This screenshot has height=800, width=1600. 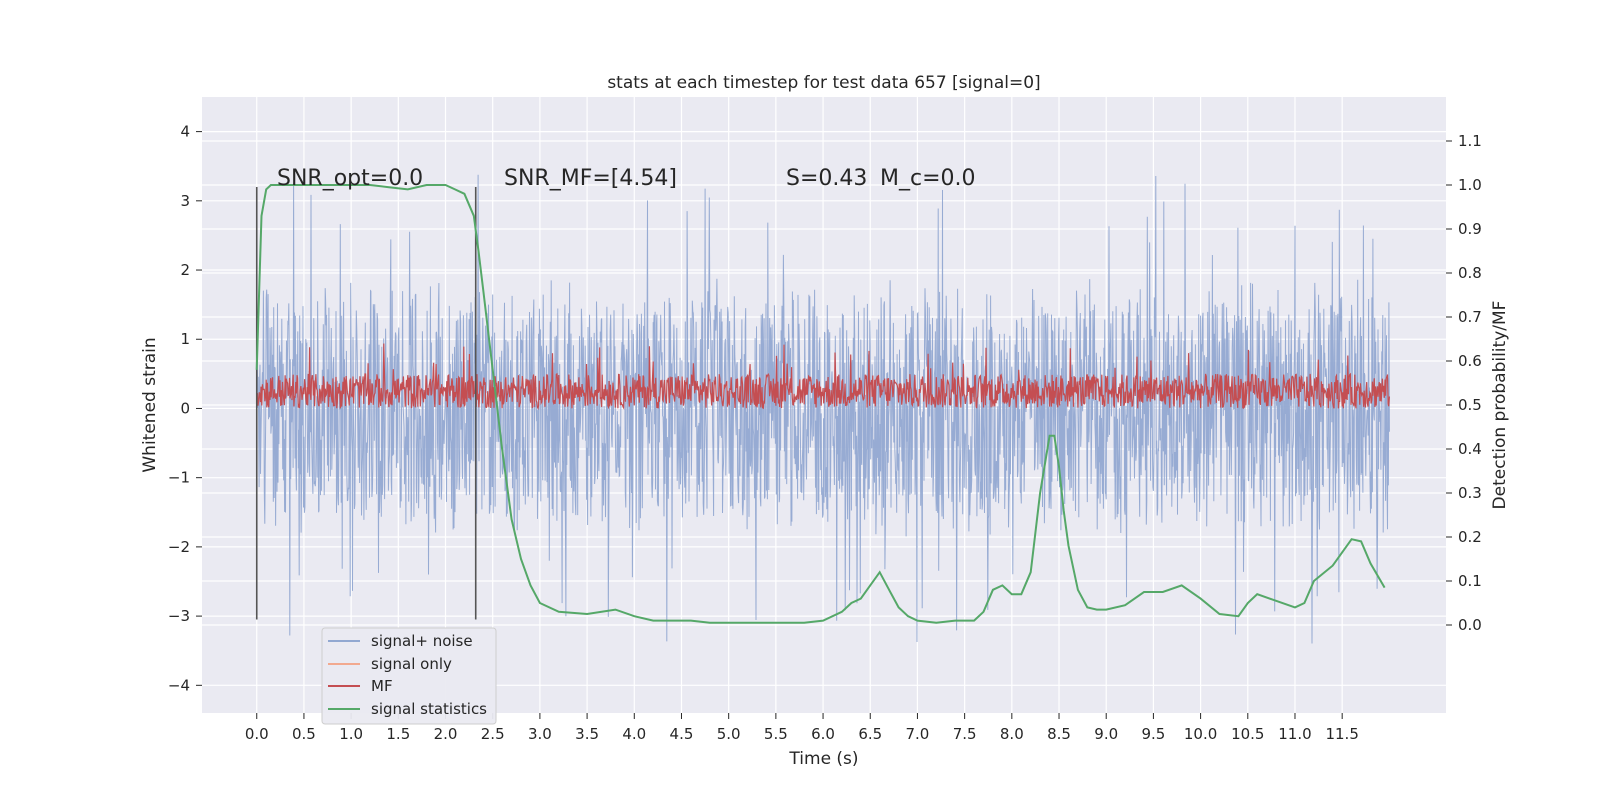 I want to click on legend-label-mf: MF, so click(x=382, y=686).